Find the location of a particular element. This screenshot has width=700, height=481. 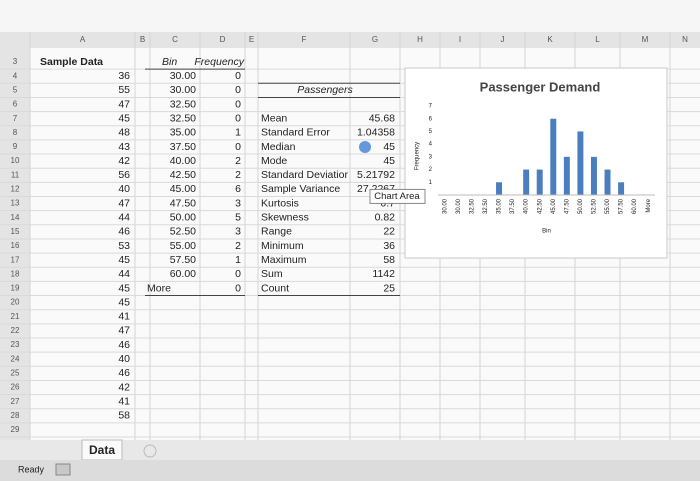

row-number: 29 is located at coordinates (15, 429).